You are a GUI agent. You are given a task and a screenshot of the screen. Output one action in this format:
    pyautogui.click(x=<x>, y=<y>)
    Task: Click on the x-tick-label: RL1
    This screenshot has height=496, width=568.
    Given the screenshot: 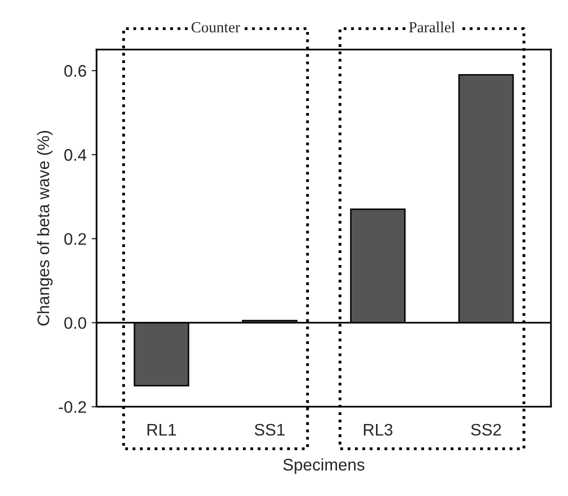 What is the action you would take?
    pyautogui.click(x=162, y=430)
    